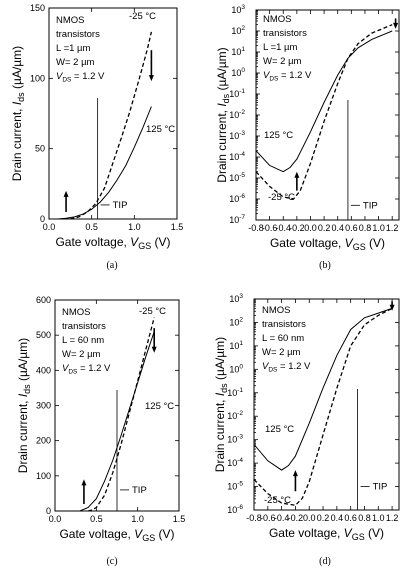 The width and height of the screenshot is (412, 572). I want to click on y-axis-label: Drain current, Ids (µA/µm), so click(24, 405).